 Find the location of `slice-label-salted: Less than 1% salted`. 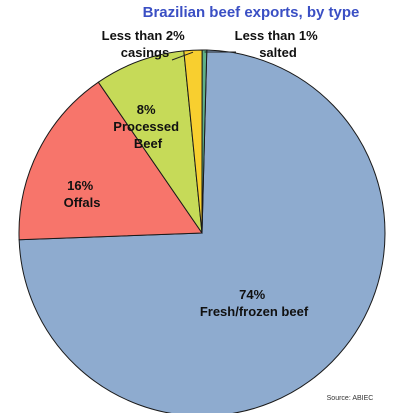

slice-label-salted: Less than 1% salted is located at coordinates (278, 44).